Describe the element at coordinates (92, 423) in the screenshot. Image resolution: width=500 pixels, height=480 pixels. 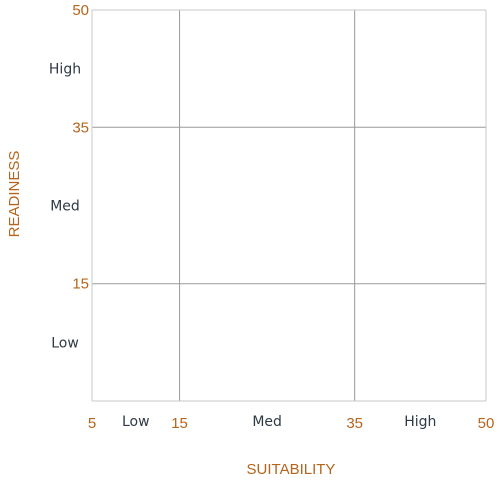
I see `x-tick-label-5: 5` at that location.